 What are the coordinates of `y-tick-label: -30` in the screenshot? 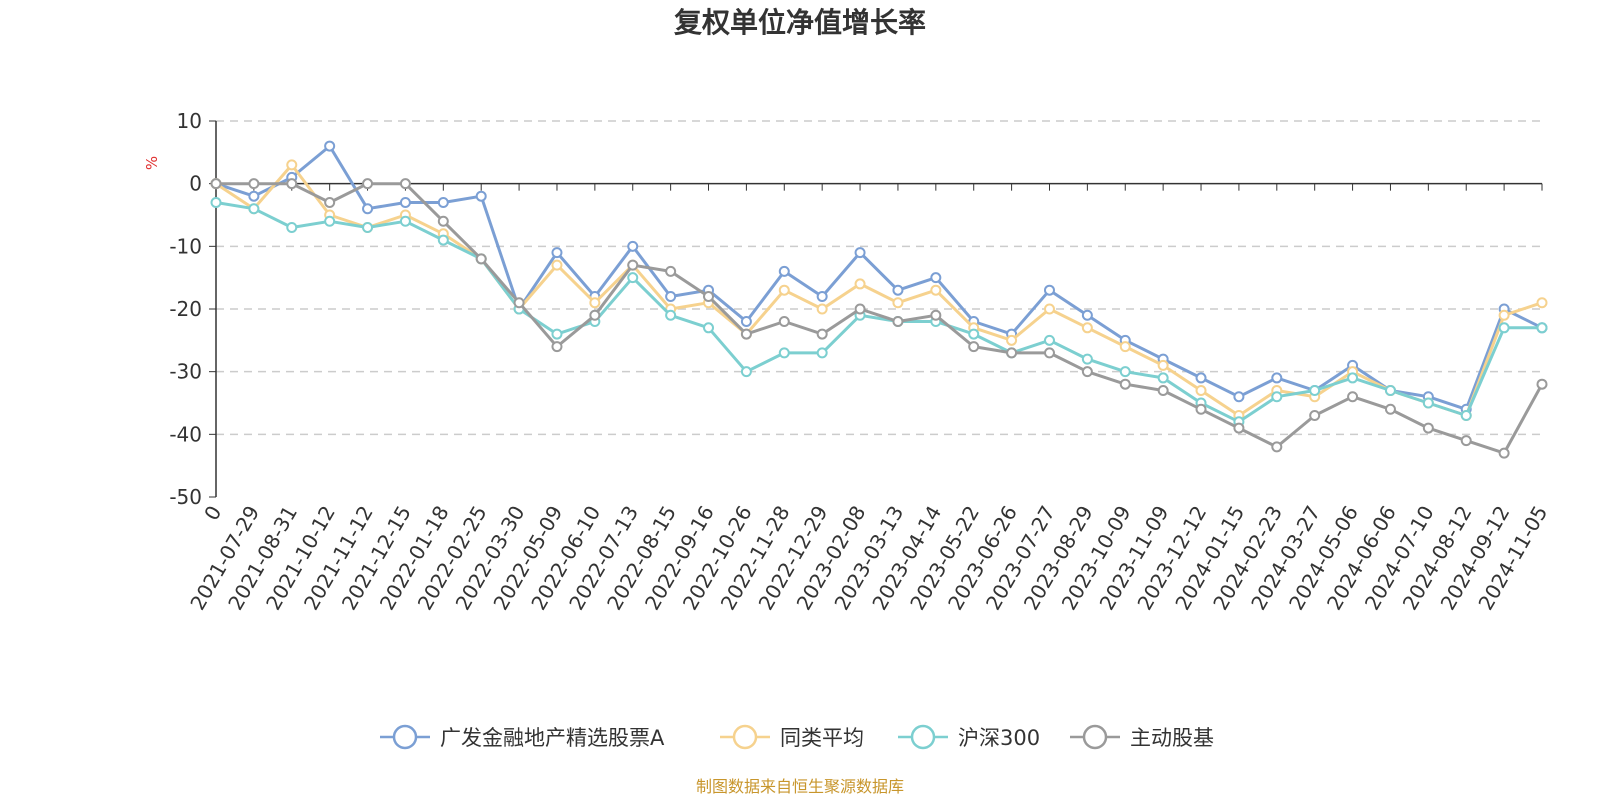 It's located at (185, 372).